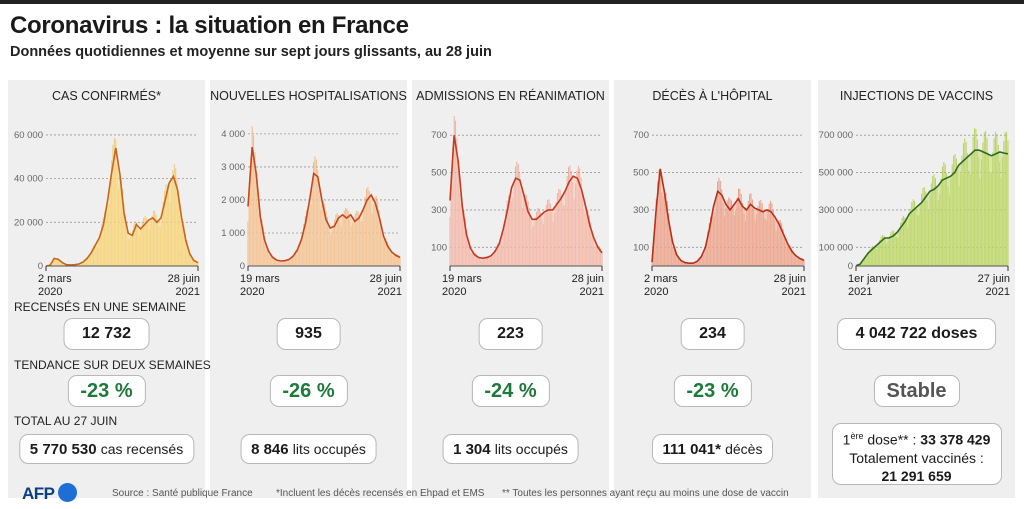 This screenshot has width=1024, height=509. What do you see at coordinates (916, 391) in the screenshot?
I see `trend-badge: Stable` at bounding box center [916, 391].